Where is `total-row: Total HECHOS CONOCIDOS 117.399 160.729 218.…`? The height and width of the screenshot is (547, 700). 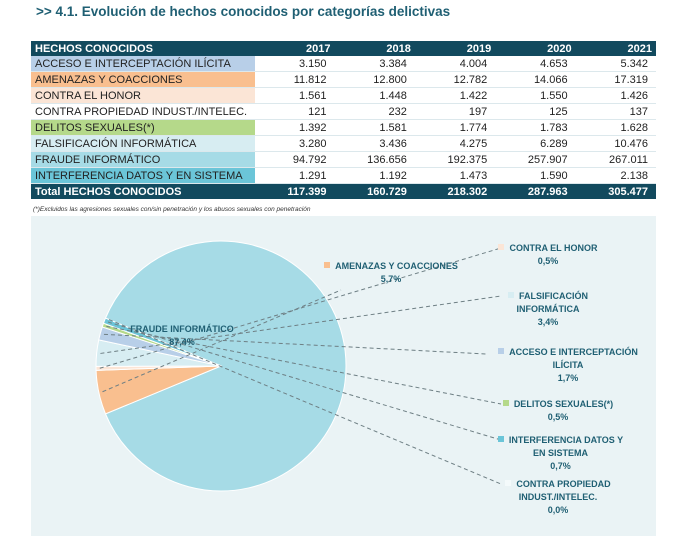 total-row: Total HECHOS CONOCIDOS 117.399 160.729 218.… is located at coordinates (343, 191).